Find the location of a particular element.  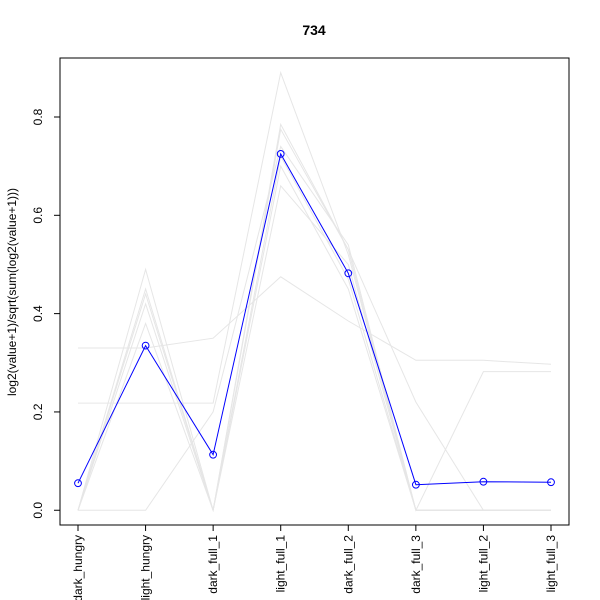

y-axis: 0.0 0.2 0.4 0.6 0.8 is located at coordinates (46, 313).